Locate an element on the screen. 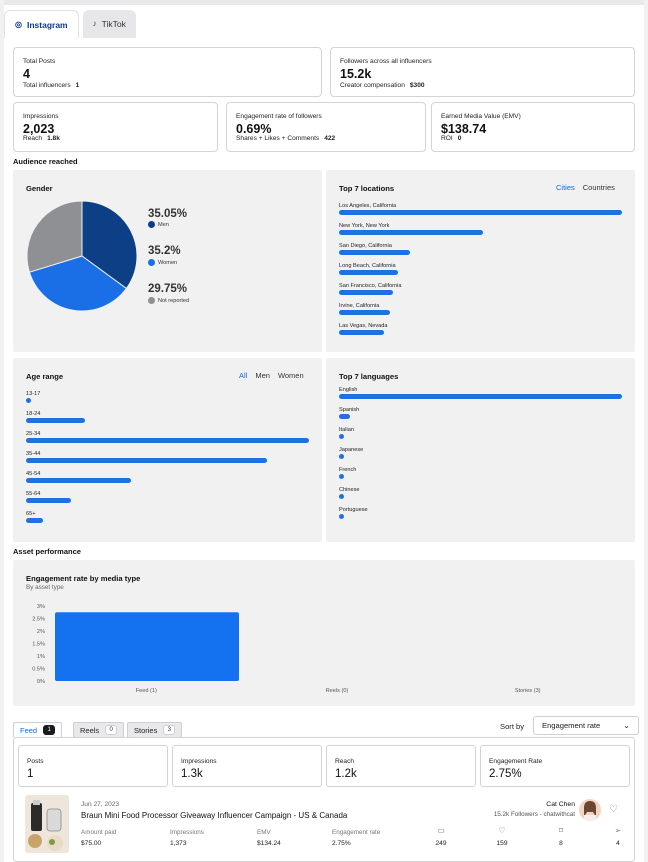 This screenshot has width=648, height=862. chart-subtitle: By asset type is located at coordinates (45, 587).